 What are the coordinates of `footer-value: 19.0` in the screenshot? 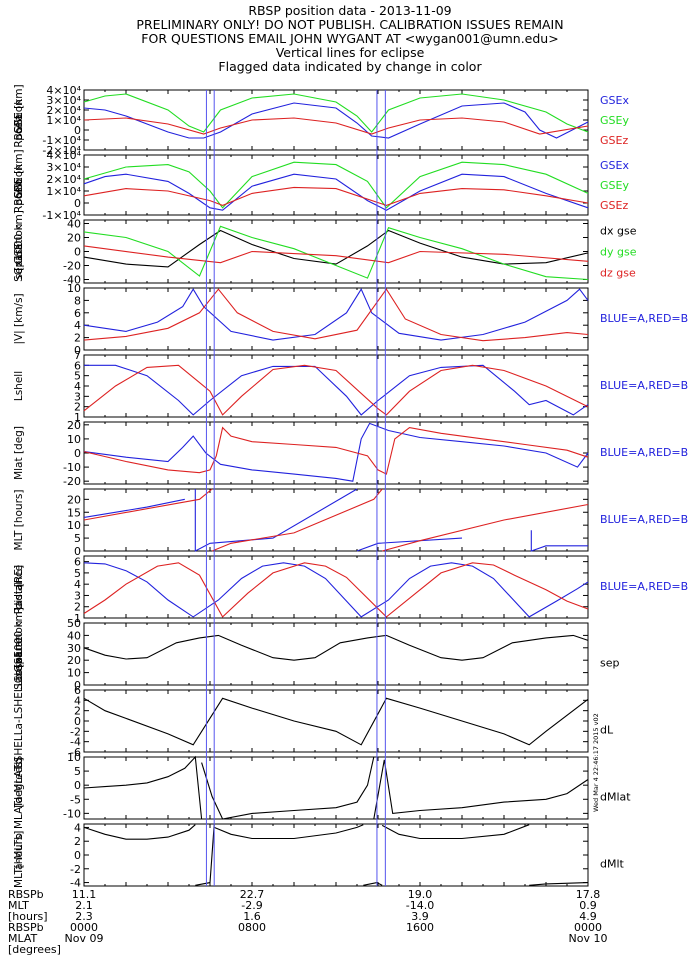 It's located at (420, 894).